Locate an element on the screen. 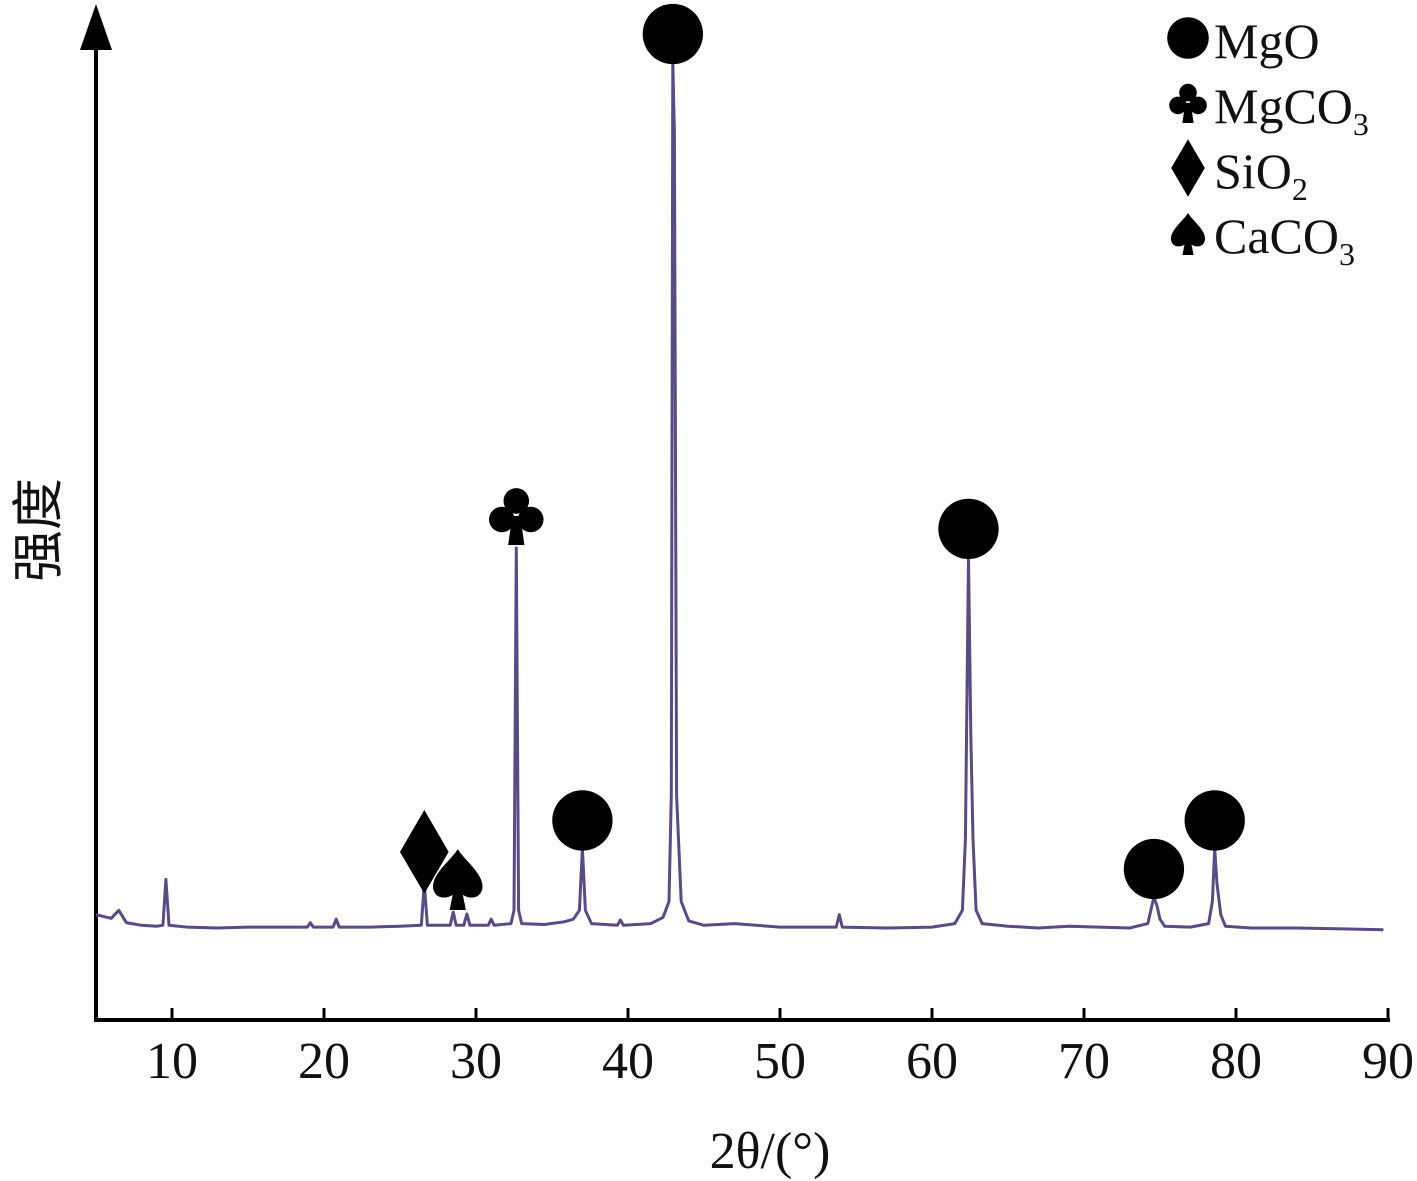  x-tick-label: 10 is located at coordinates (172, 1061).